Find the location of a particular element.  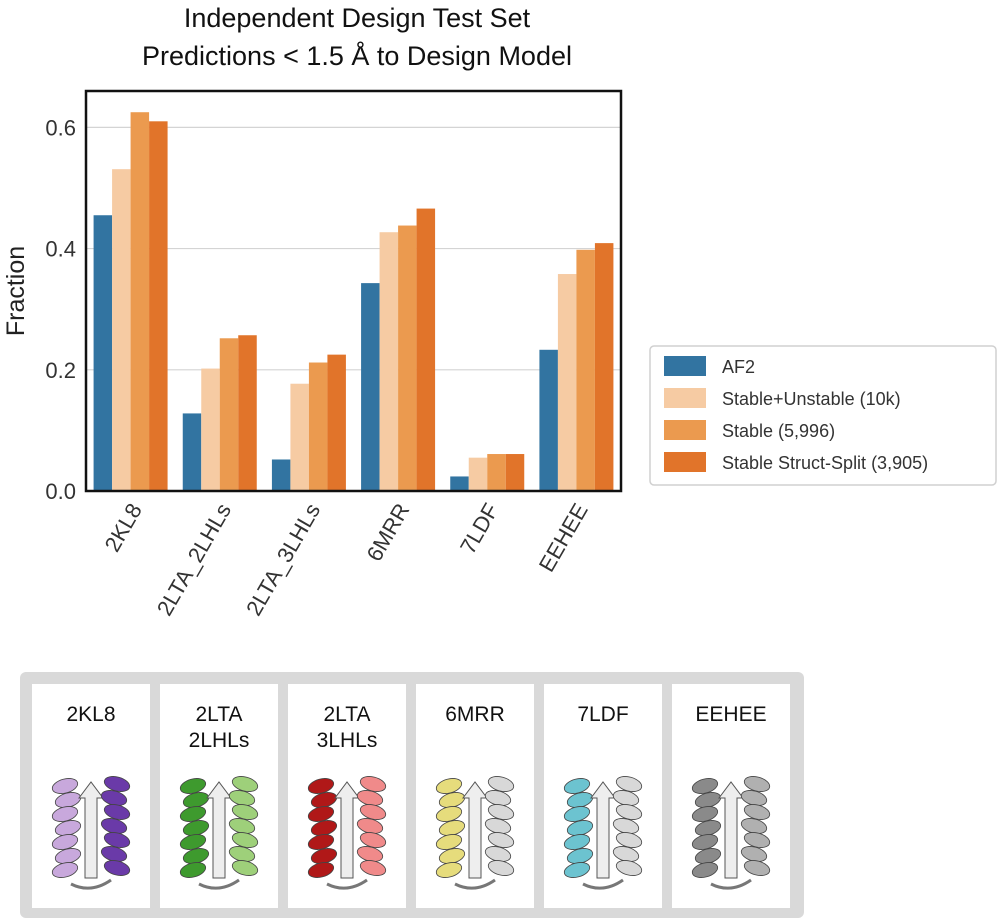

structure-card: 2LTA 2LHLs is located at coordinates (219, 796).